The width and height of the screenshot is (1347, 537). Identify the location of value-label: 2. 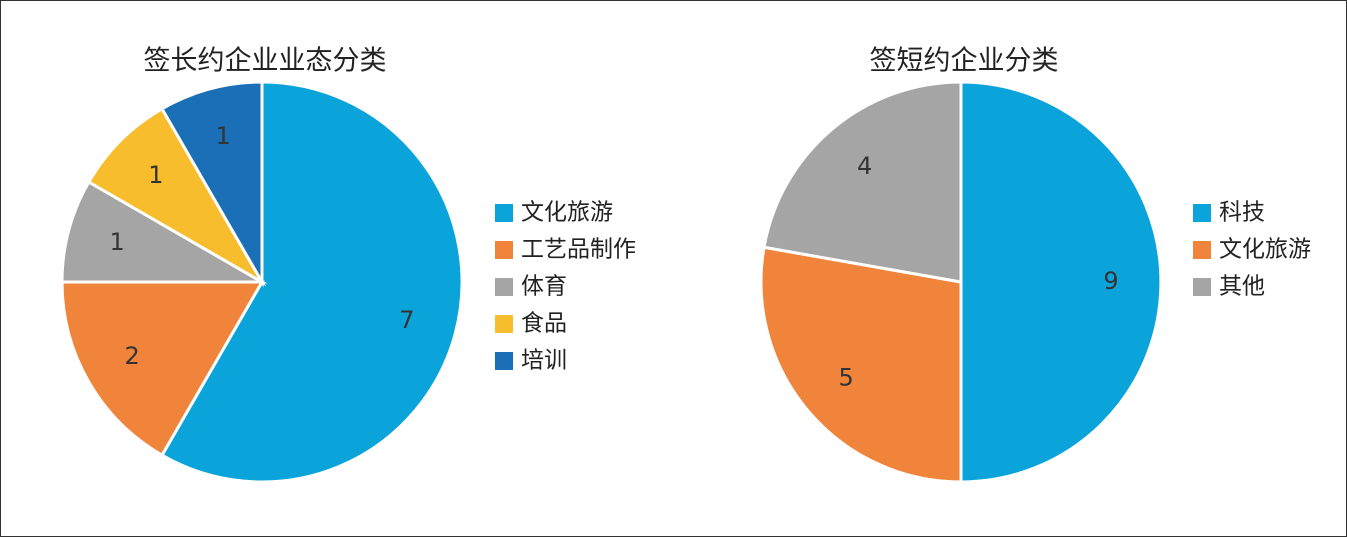
(131, 356).